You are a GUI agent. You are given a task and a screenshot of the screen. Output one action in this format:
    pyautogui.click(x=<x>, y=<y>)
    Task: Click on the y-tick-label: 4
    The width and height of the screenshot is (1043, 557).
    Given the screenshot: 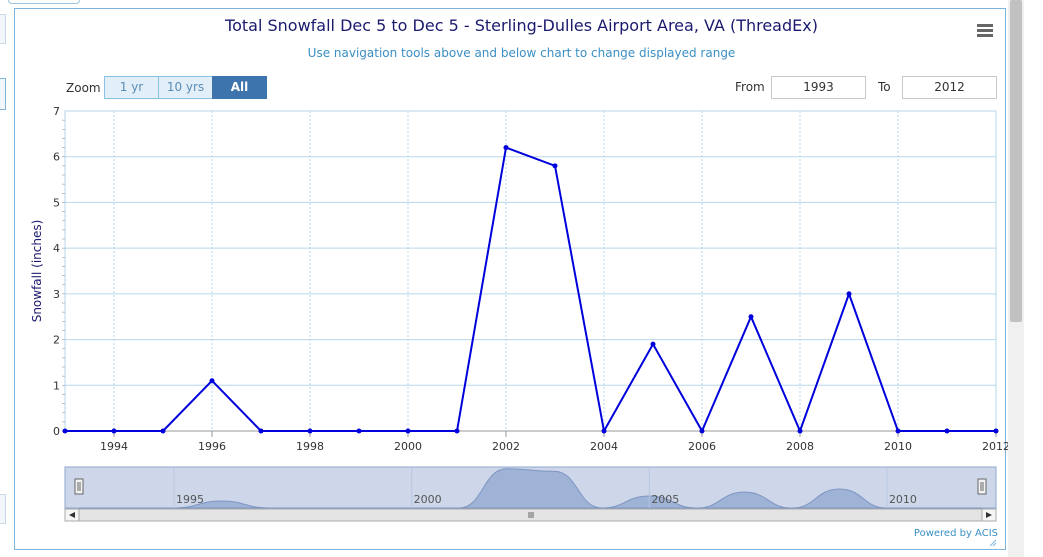 What is the action you would take?
    pyautogui.click(x=56, y=248)
    